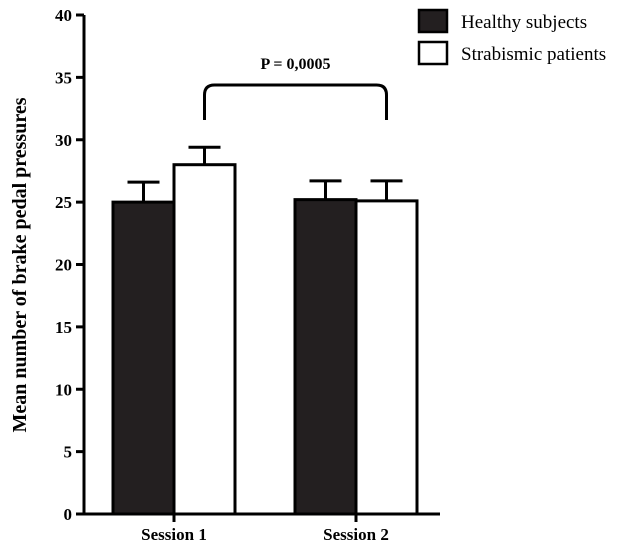 The width and height of the screenshot is (618, 547). Describe the element at coordinates (295, 64) in the screenshot. I see `p-value-label: P = 0,0005` at that location.